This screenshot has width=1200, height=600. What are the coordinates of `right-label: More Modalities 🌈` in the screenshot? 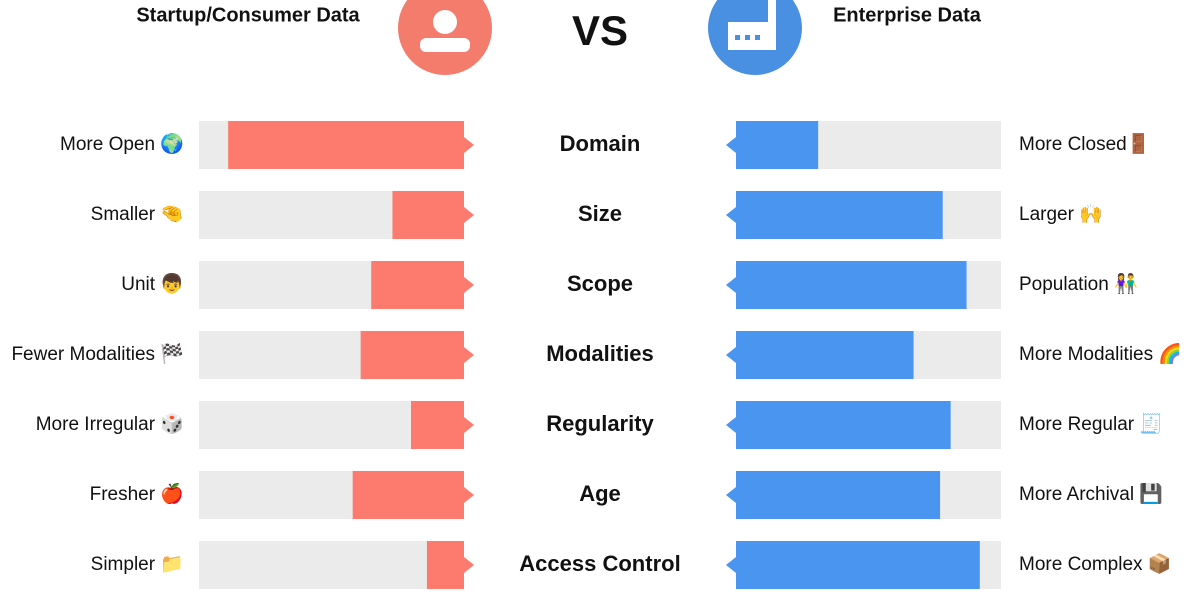 It's located at (1100, 353).